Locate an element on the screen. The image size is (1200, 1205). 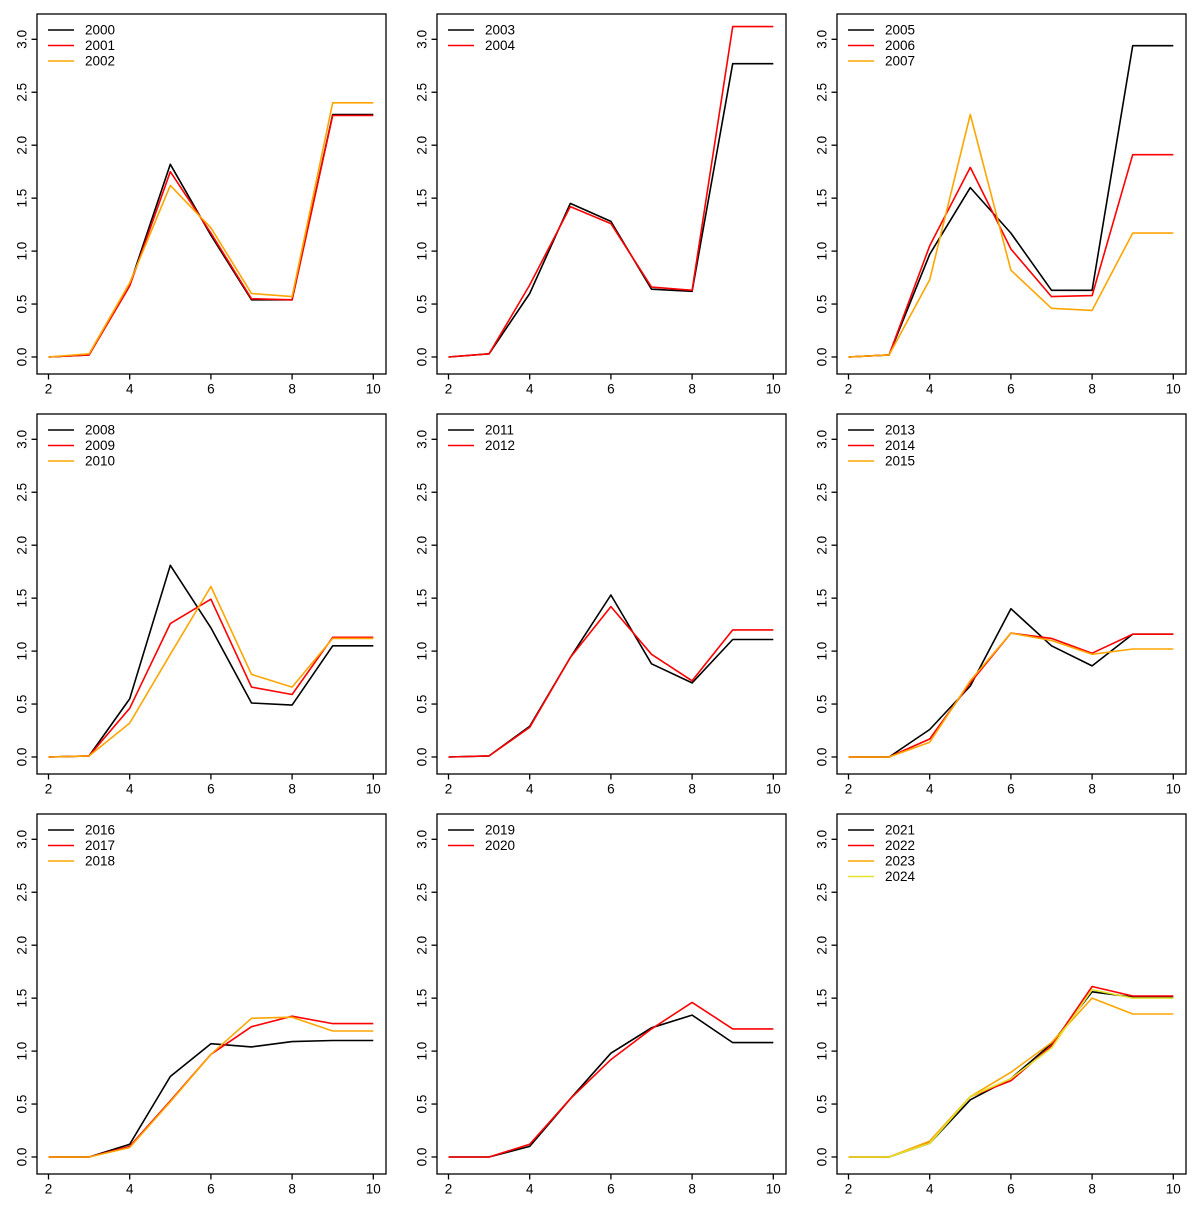
series-line-2006 is located at coordinates (1011, 255).